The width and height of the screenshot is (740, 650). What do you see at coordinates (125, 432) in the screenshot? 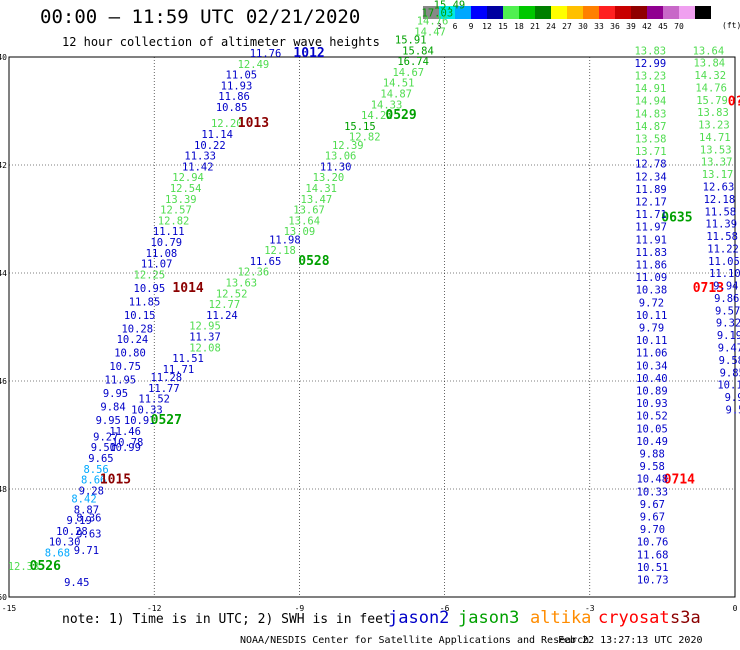
I see `swh-value: 11.46` at bounding box center [125, 432].